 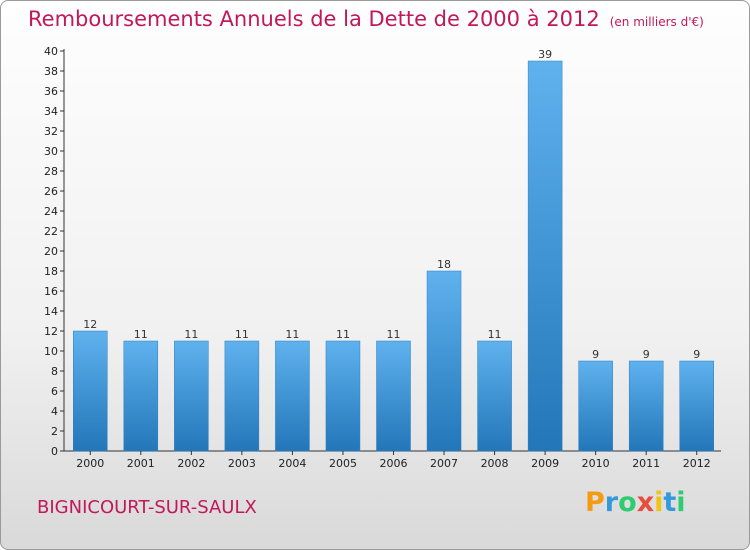 What do you see at coordinates (444, 264) in the screenshot?
I see `data-label: 18` at bounding box center [444, 264].